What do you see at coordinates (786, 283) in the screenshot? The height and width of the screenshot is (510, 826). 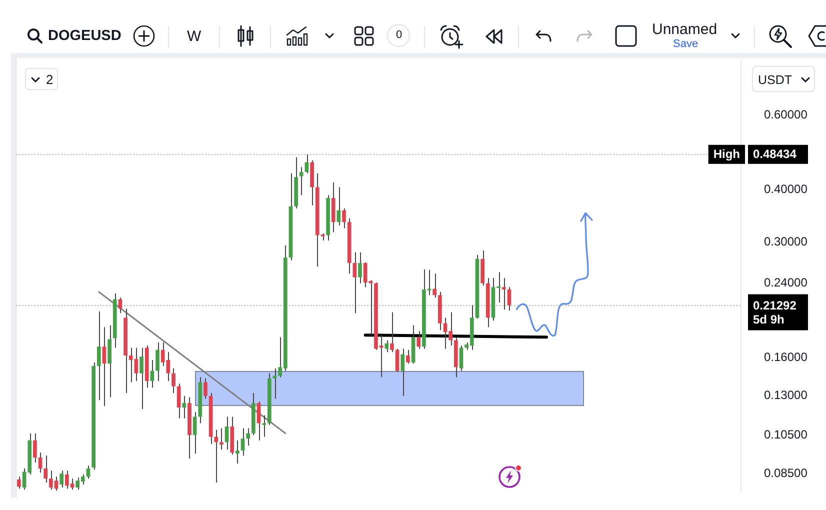 I see `y-tick-label: 0.24000` at bounding box center [786, 283].